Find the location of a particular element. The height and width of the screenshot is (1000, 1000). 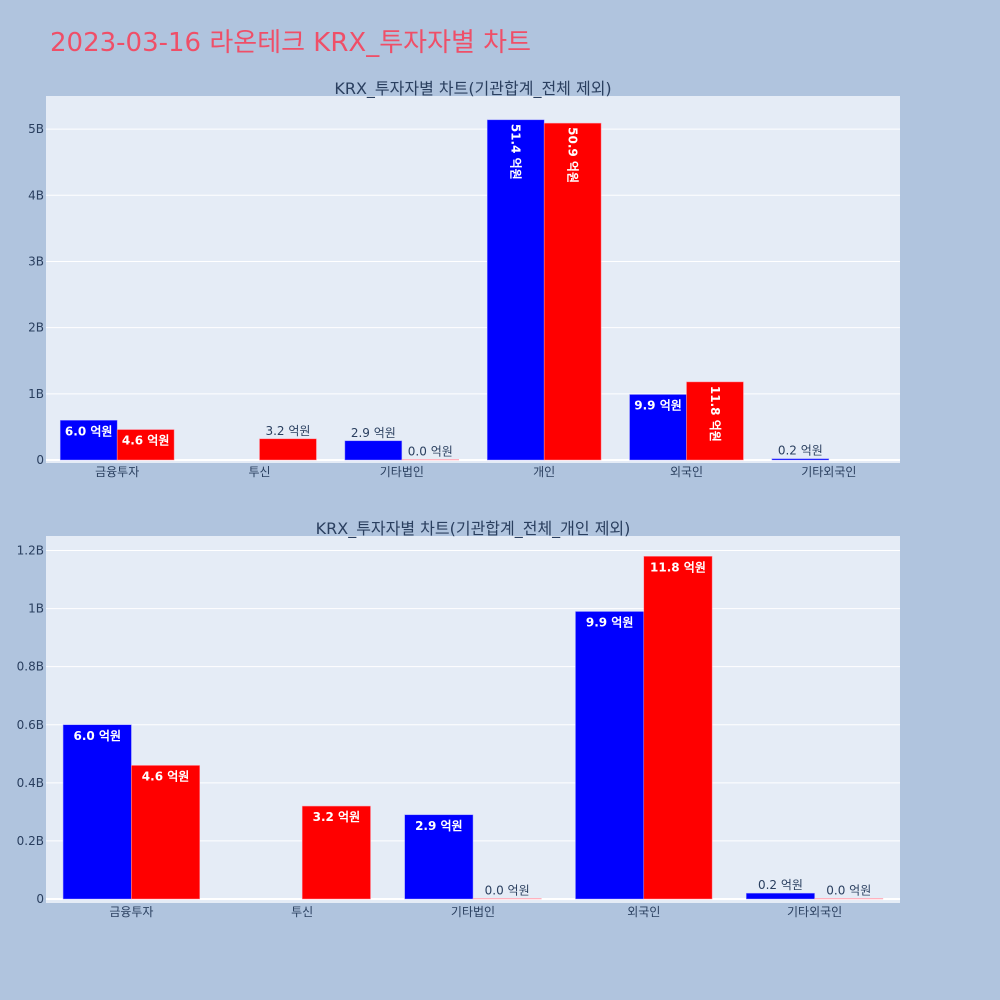

y-tick-label: 4B is located at coordinates (36, 195).